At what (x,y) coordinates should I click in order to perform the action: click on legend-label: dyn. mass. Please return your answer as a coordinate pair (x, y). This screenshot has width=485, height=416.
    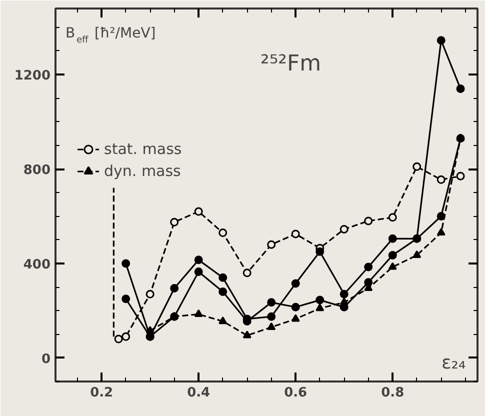
    Looking at the image, I should click on (142, 171).